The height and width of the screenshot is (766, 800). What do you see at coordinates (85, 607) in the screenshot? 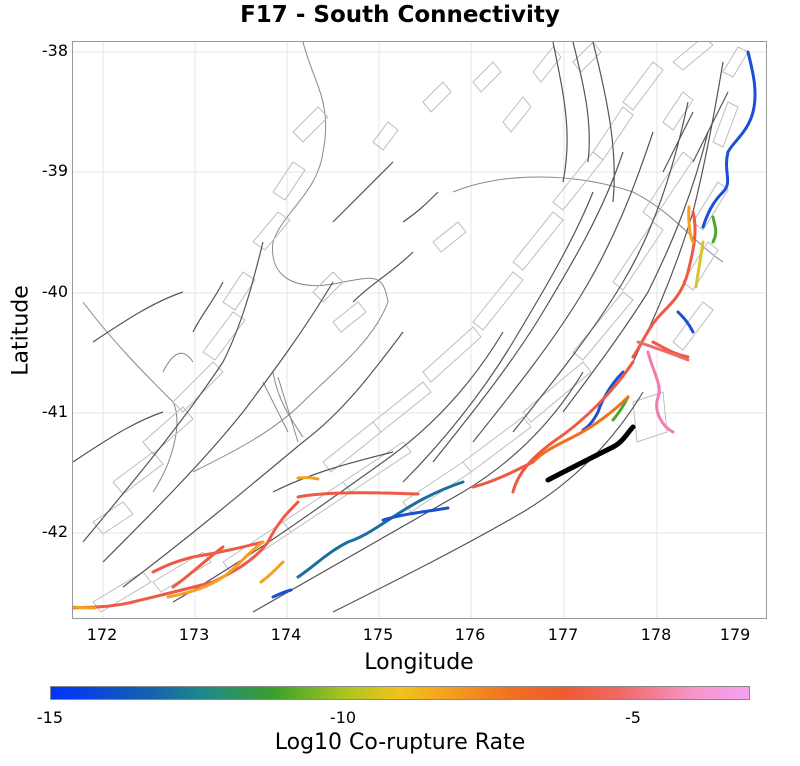
I see `fault-orange-f` at bounding box center [85, 607].